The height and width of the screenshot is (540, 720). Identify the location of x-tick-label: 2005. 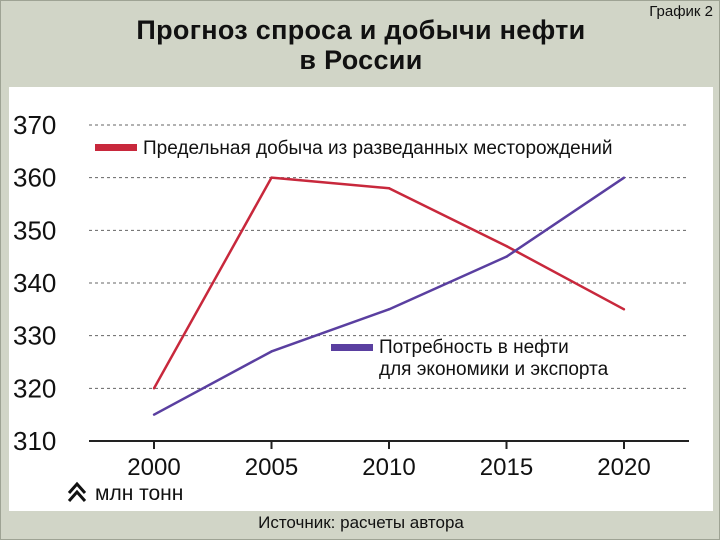
(271, 467).